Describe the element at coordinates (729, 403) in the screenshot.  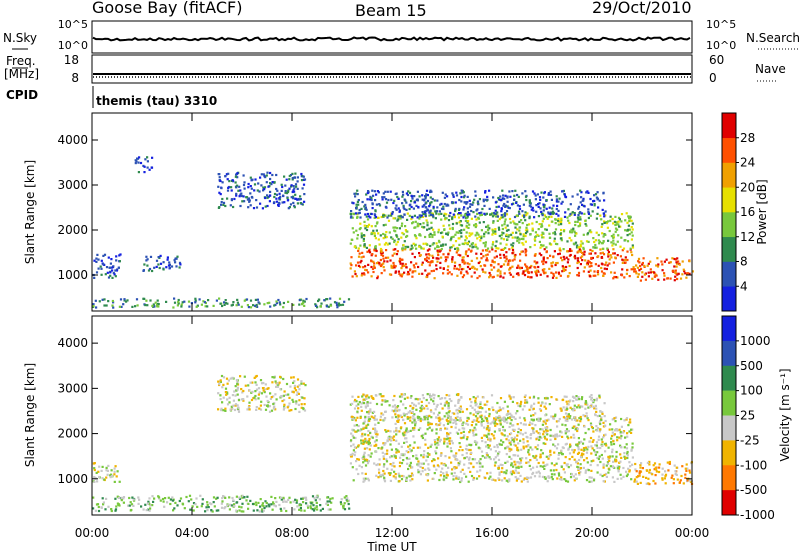
I see `colorbar-swatch` at that location.